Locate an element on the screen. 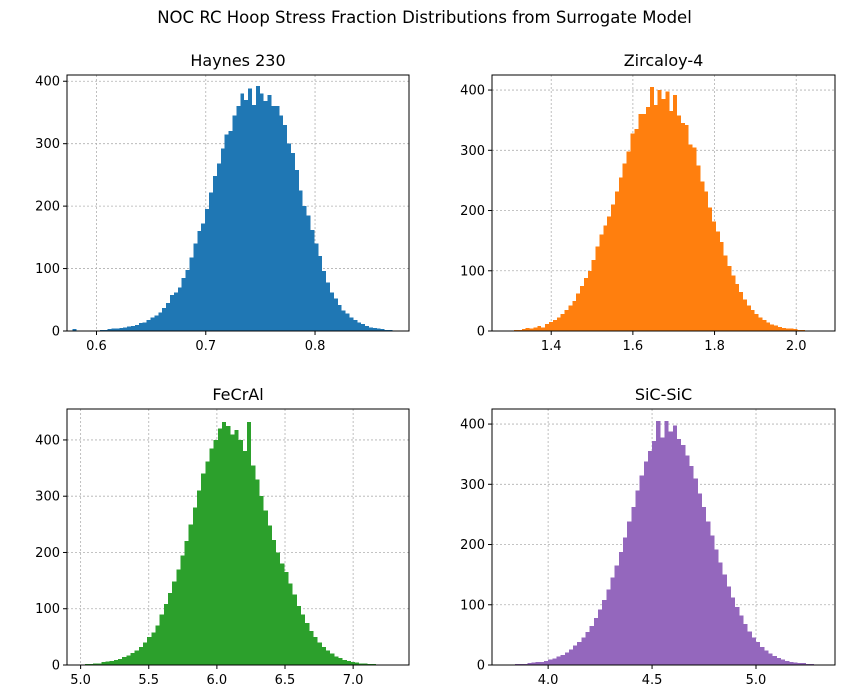 Image resolution: width=849 pixels, height=698 pixels. subplot-title: SiC-SiC is located at coordinates (663, 394).